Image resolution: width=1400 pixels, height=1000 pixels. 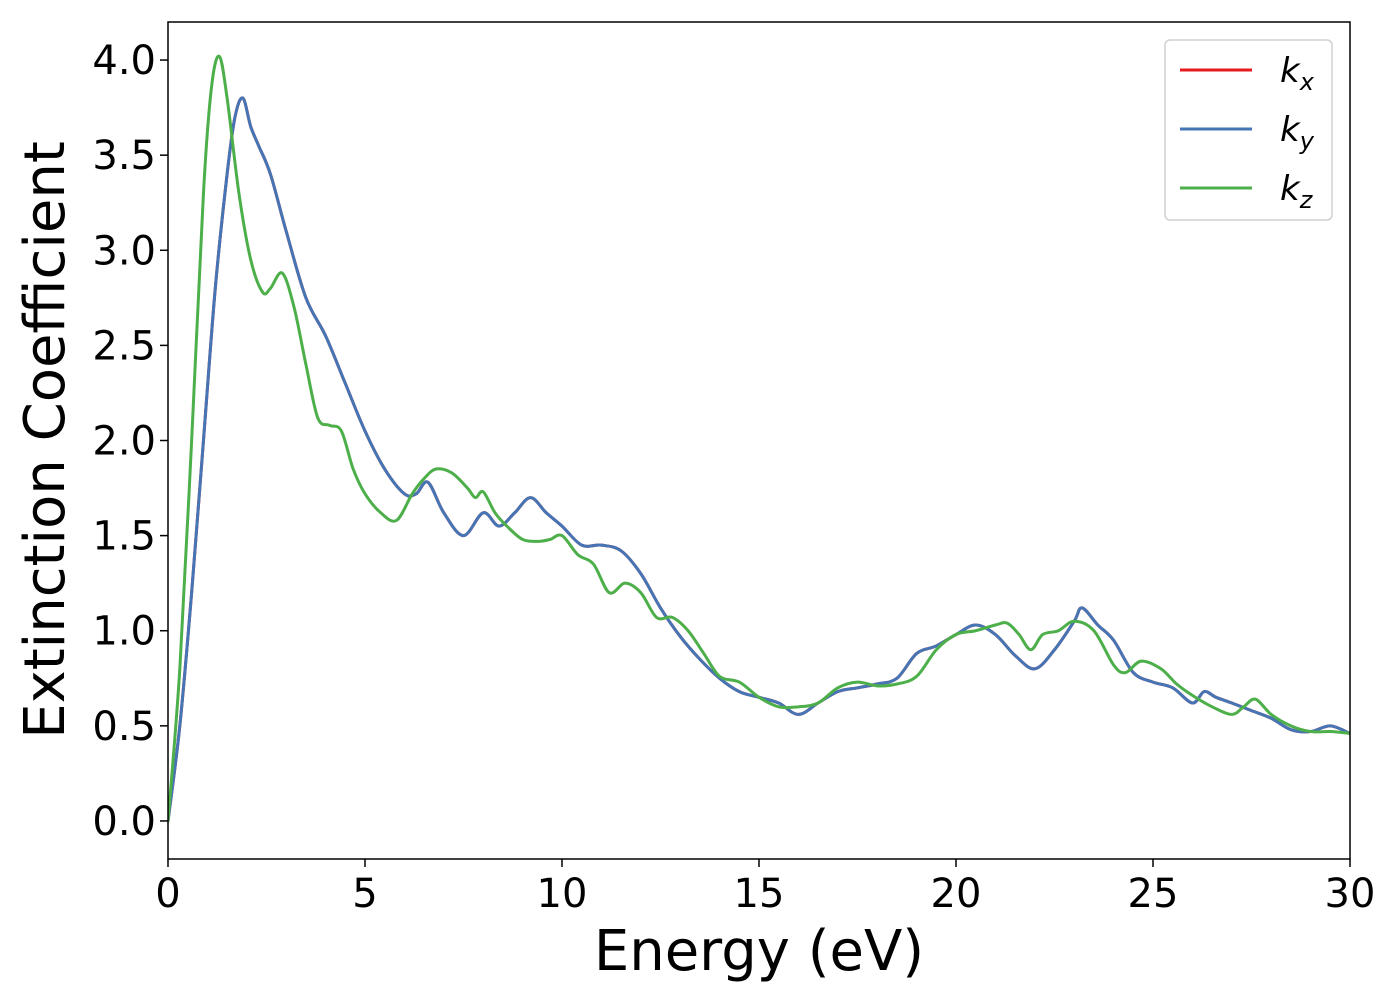 What do you see at coordinates (759, 894) in the screenshot?
I see `x-tick-label: 15` at bounding box center [759, 894].